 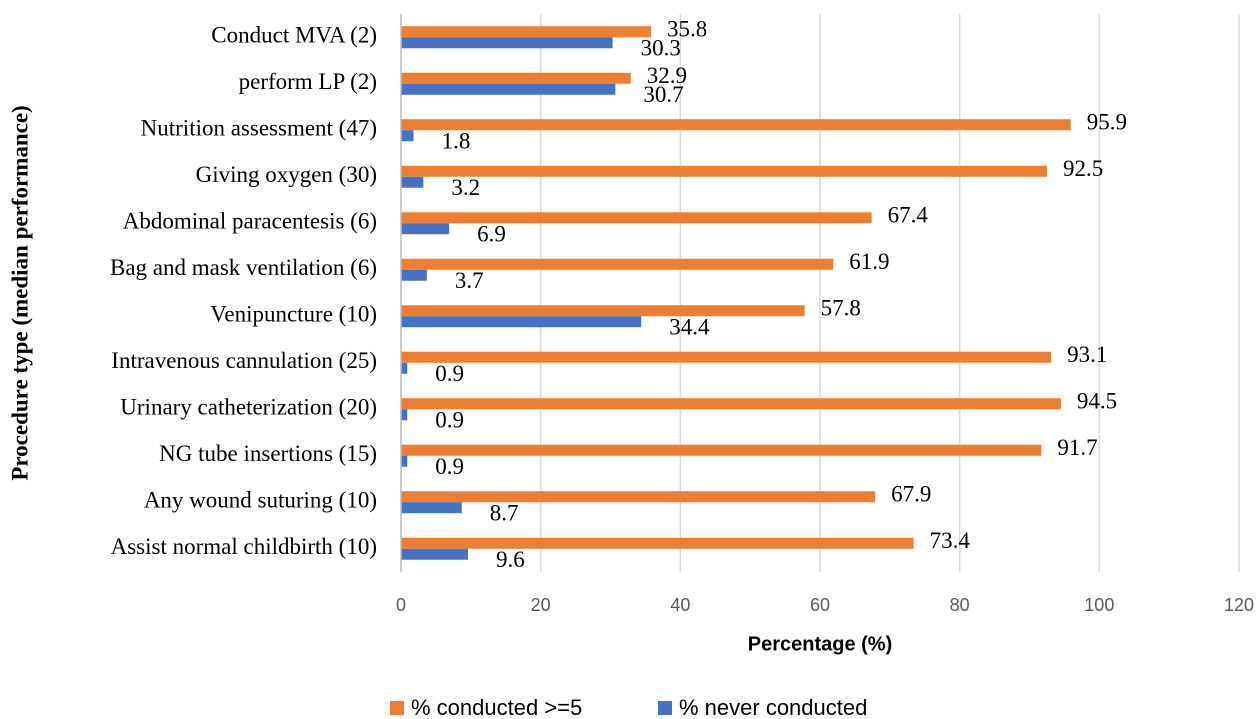 I want to click on data-label: 3.7, so click(x=469, y=280).